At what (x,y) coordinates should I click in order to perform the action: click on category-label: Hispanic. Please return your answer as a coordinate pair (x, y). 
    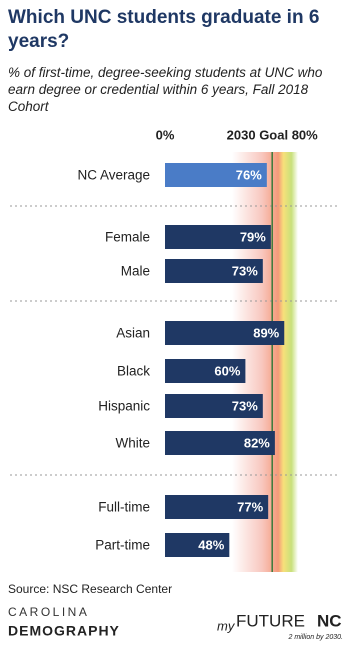
    Looking at the image, I should click on (124, 406).